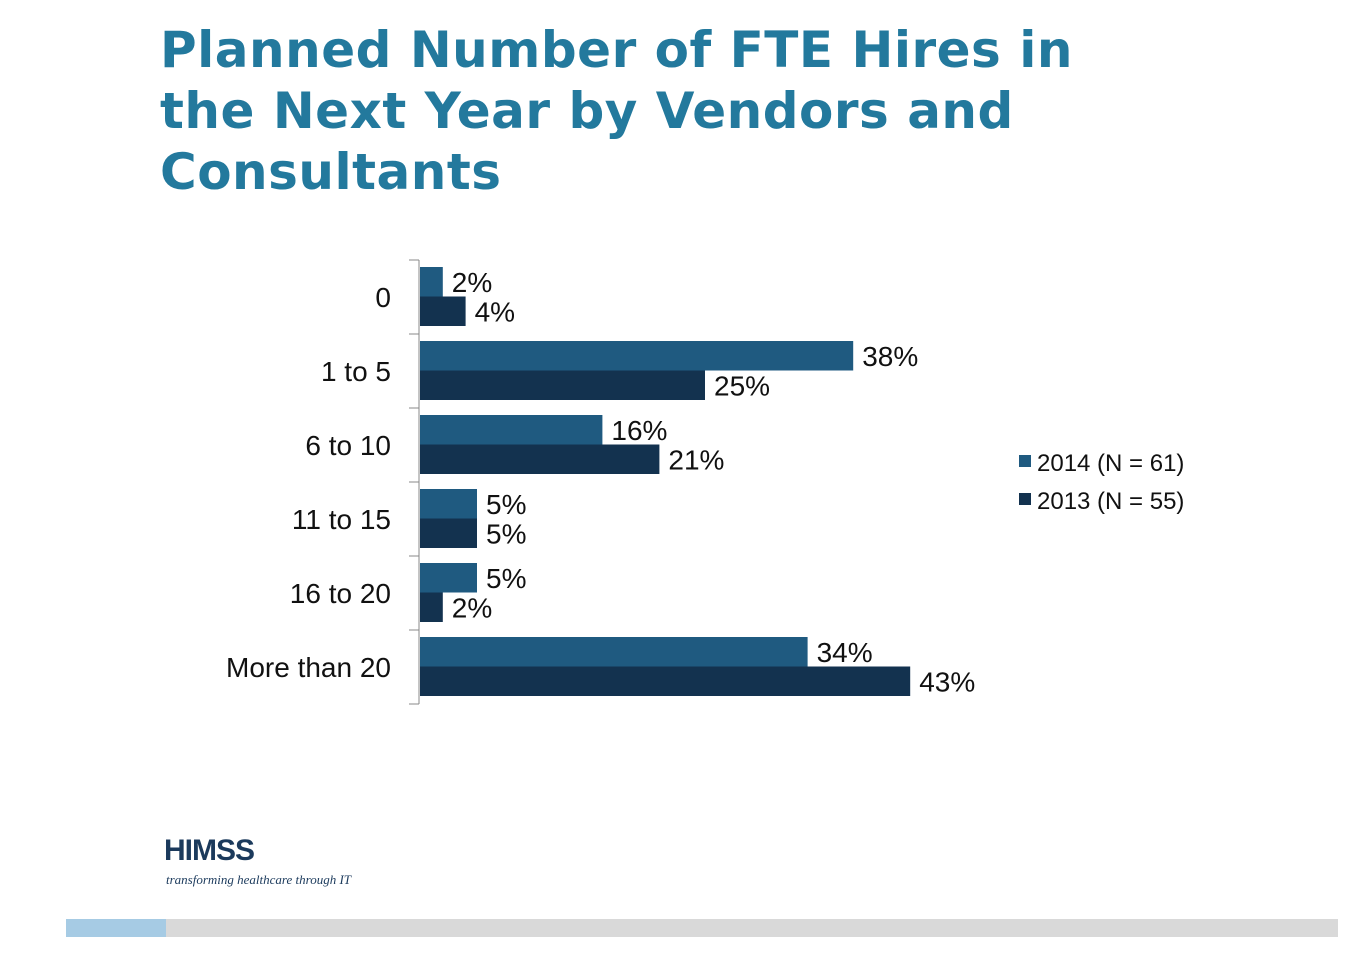  What do you see at coordinates (696, 460) in the screenshot?
I see `data-label: 21%` at bounding box center [696, 460].